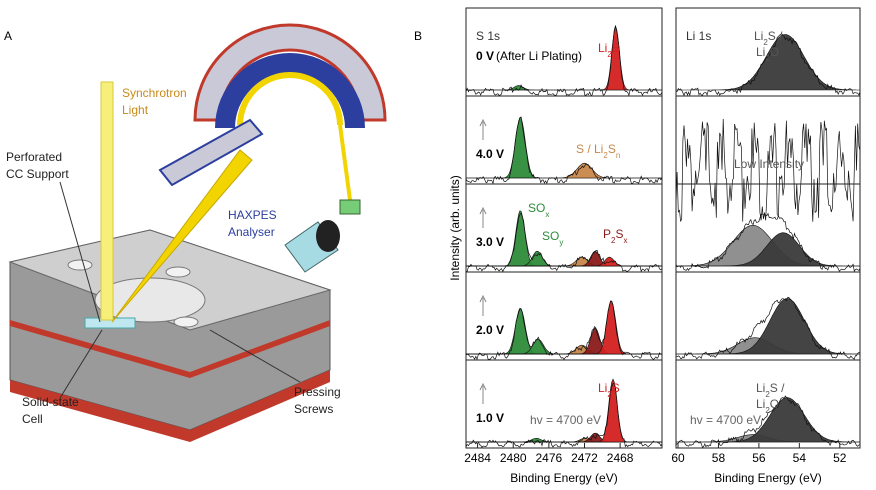 Image resolution: width=876 pixels, height=490 pixels. Describe the element at coordinates (620, 458) in the screenshot. I see `x-tick-label: 2468` at that location.